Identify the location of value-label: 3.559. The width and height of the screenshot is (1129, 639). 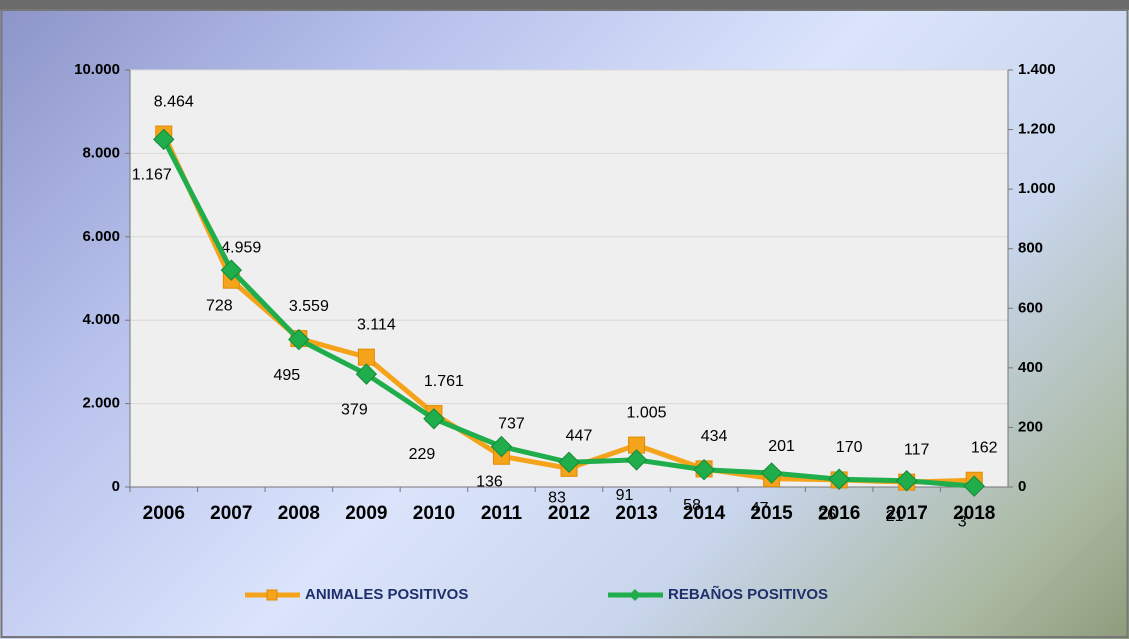
(309, 306).